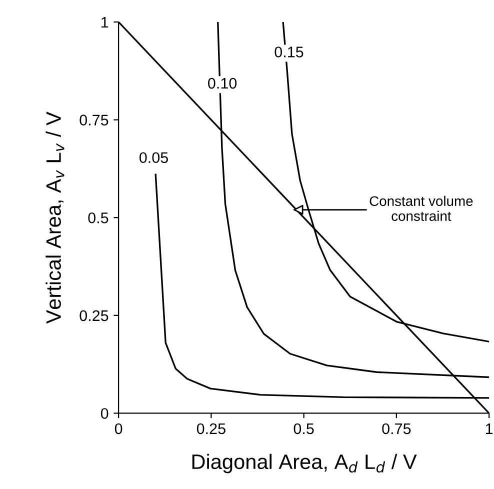 The height and width of the screenshot is (489, 494). What do you see at coordinates (105, 22) in the screenshot?
I see `y-tick-label: 1` at bounding box center [105, 22].